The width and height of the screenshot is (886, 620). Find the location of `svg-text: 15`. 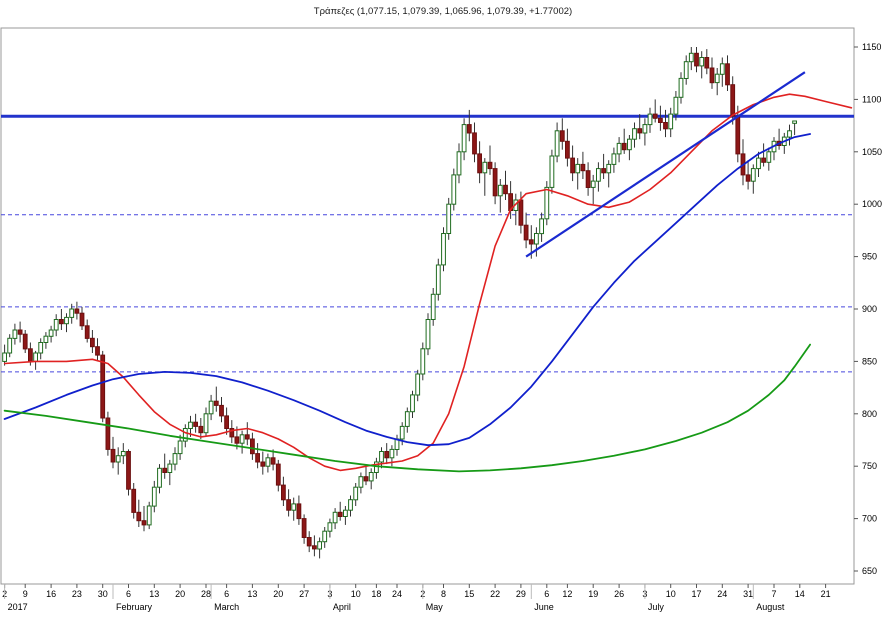

svg-text: 15 is located at coordinates (469, 594).